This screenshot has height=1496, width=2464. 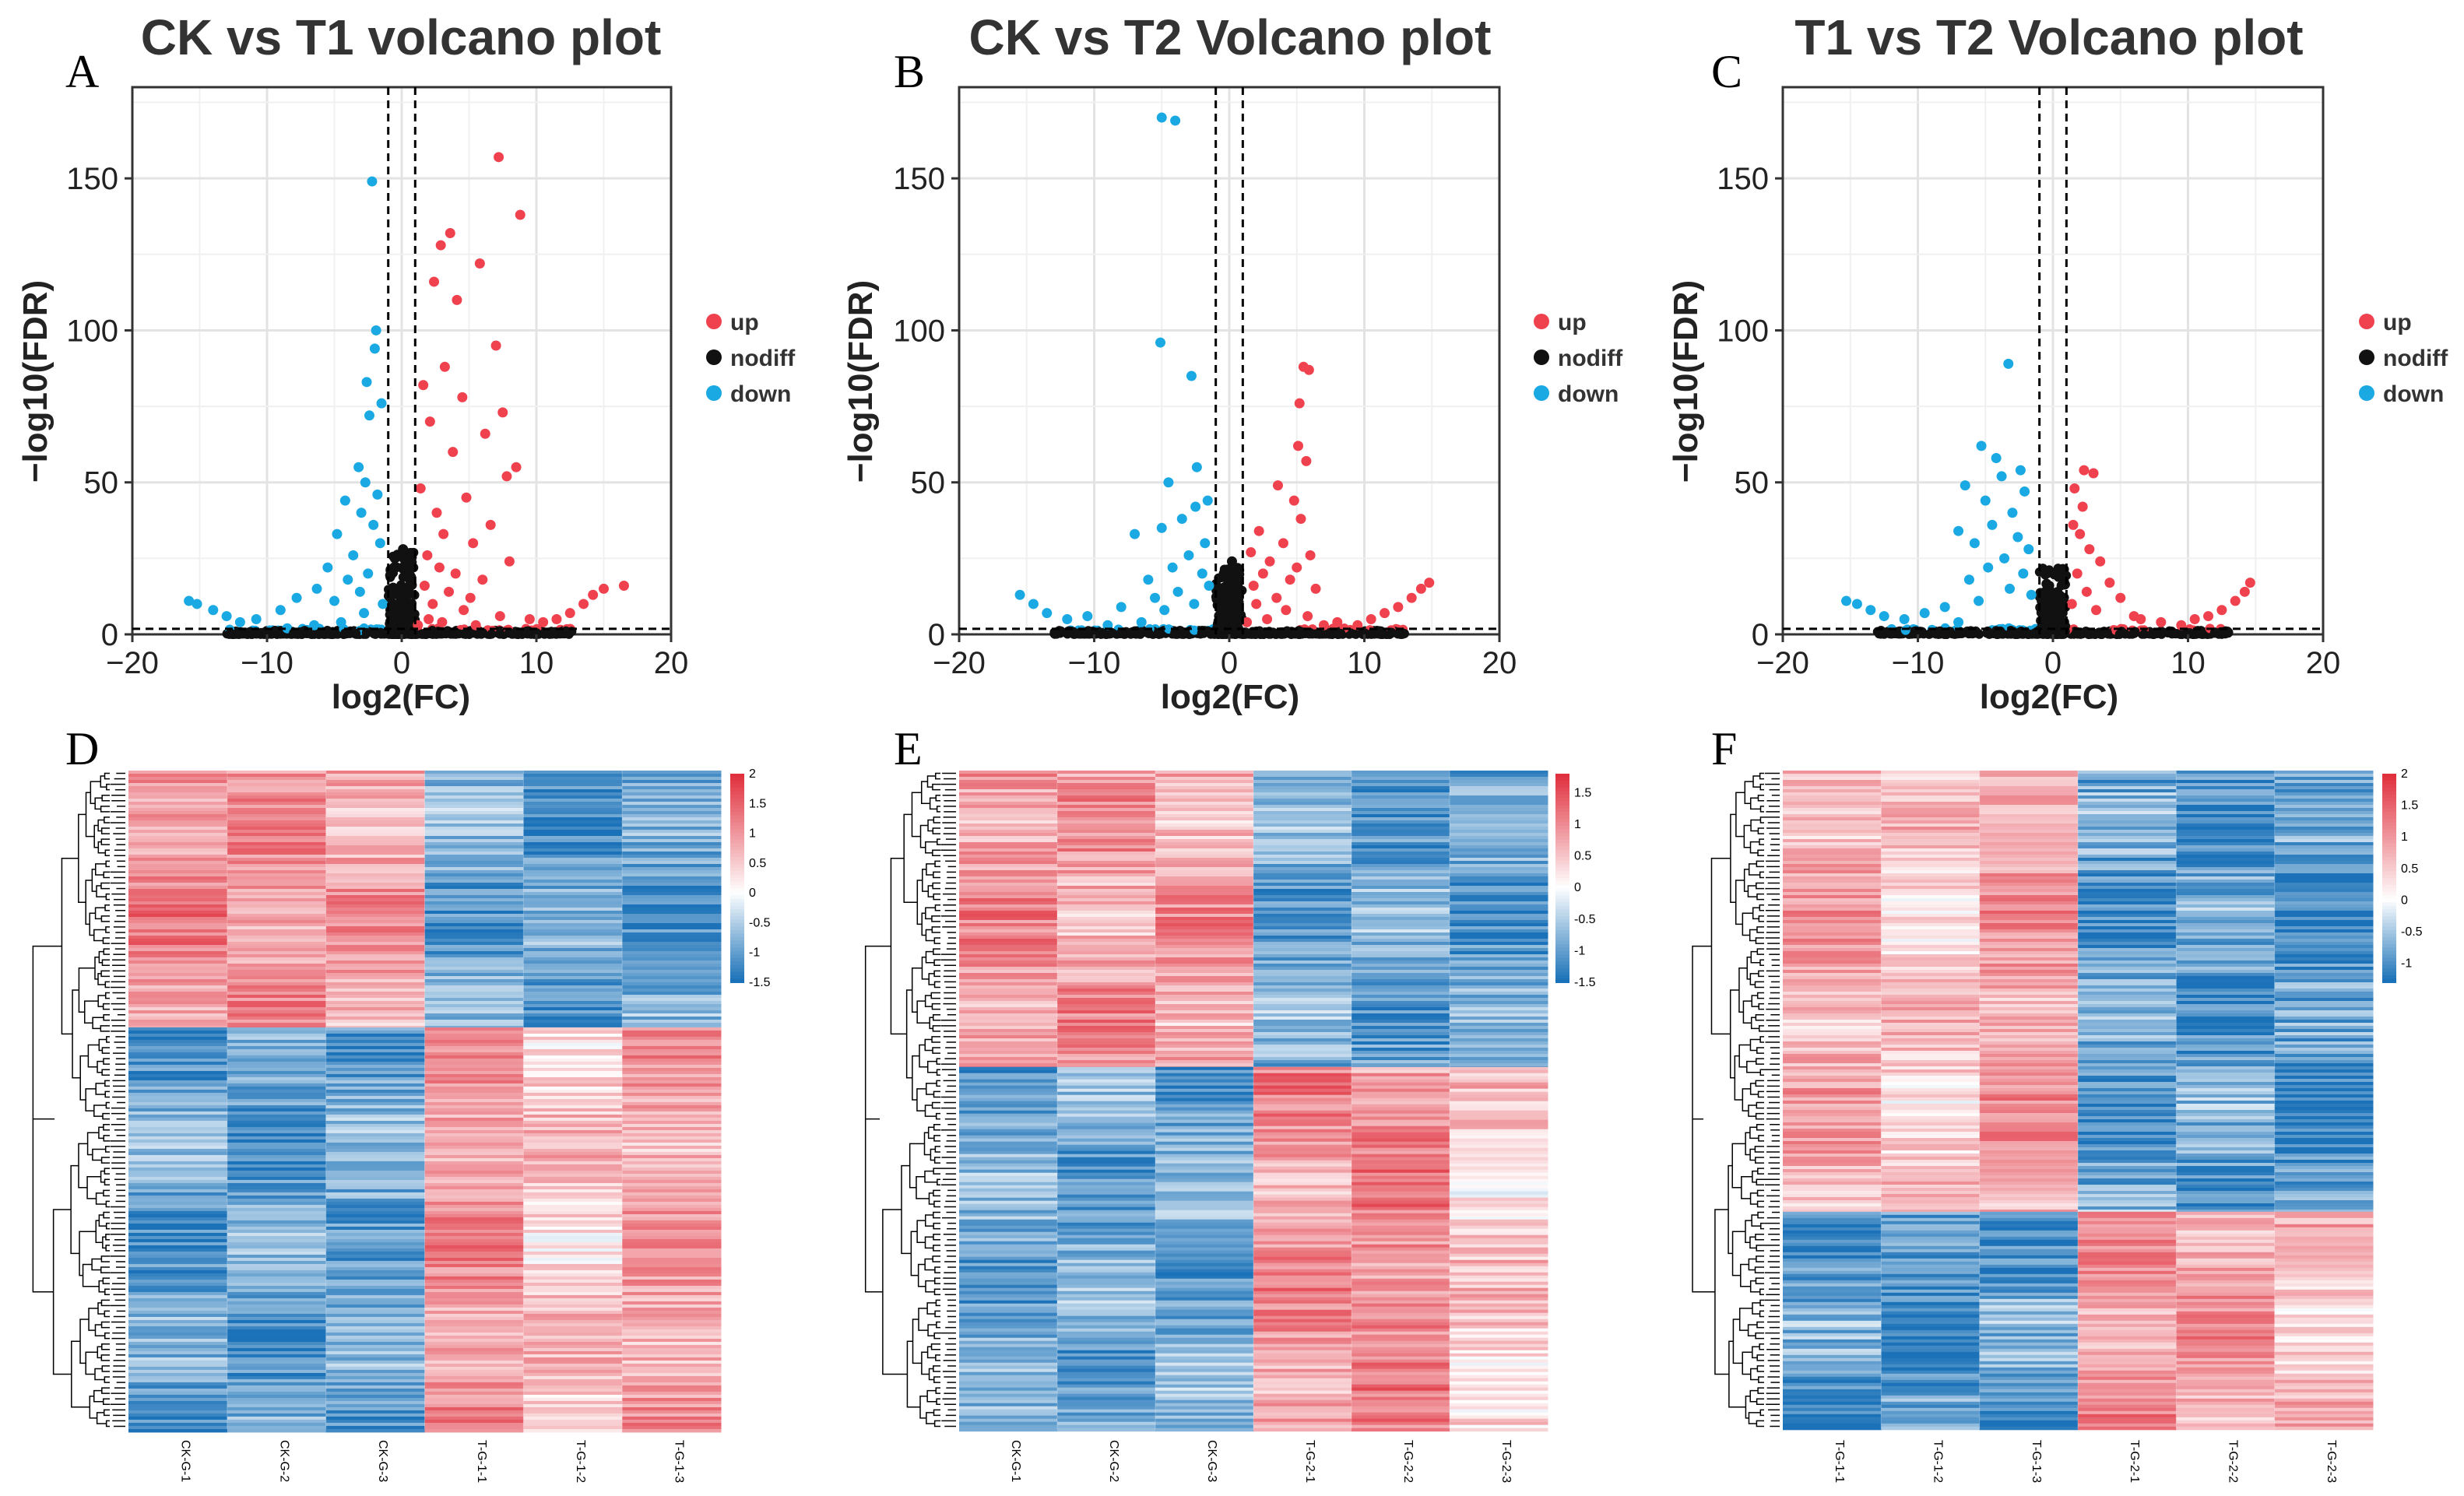 What do you see at coordinates (751, 358) in the screenshot?
I see `legend: up nodiff down` at bounding box center [751, 358].